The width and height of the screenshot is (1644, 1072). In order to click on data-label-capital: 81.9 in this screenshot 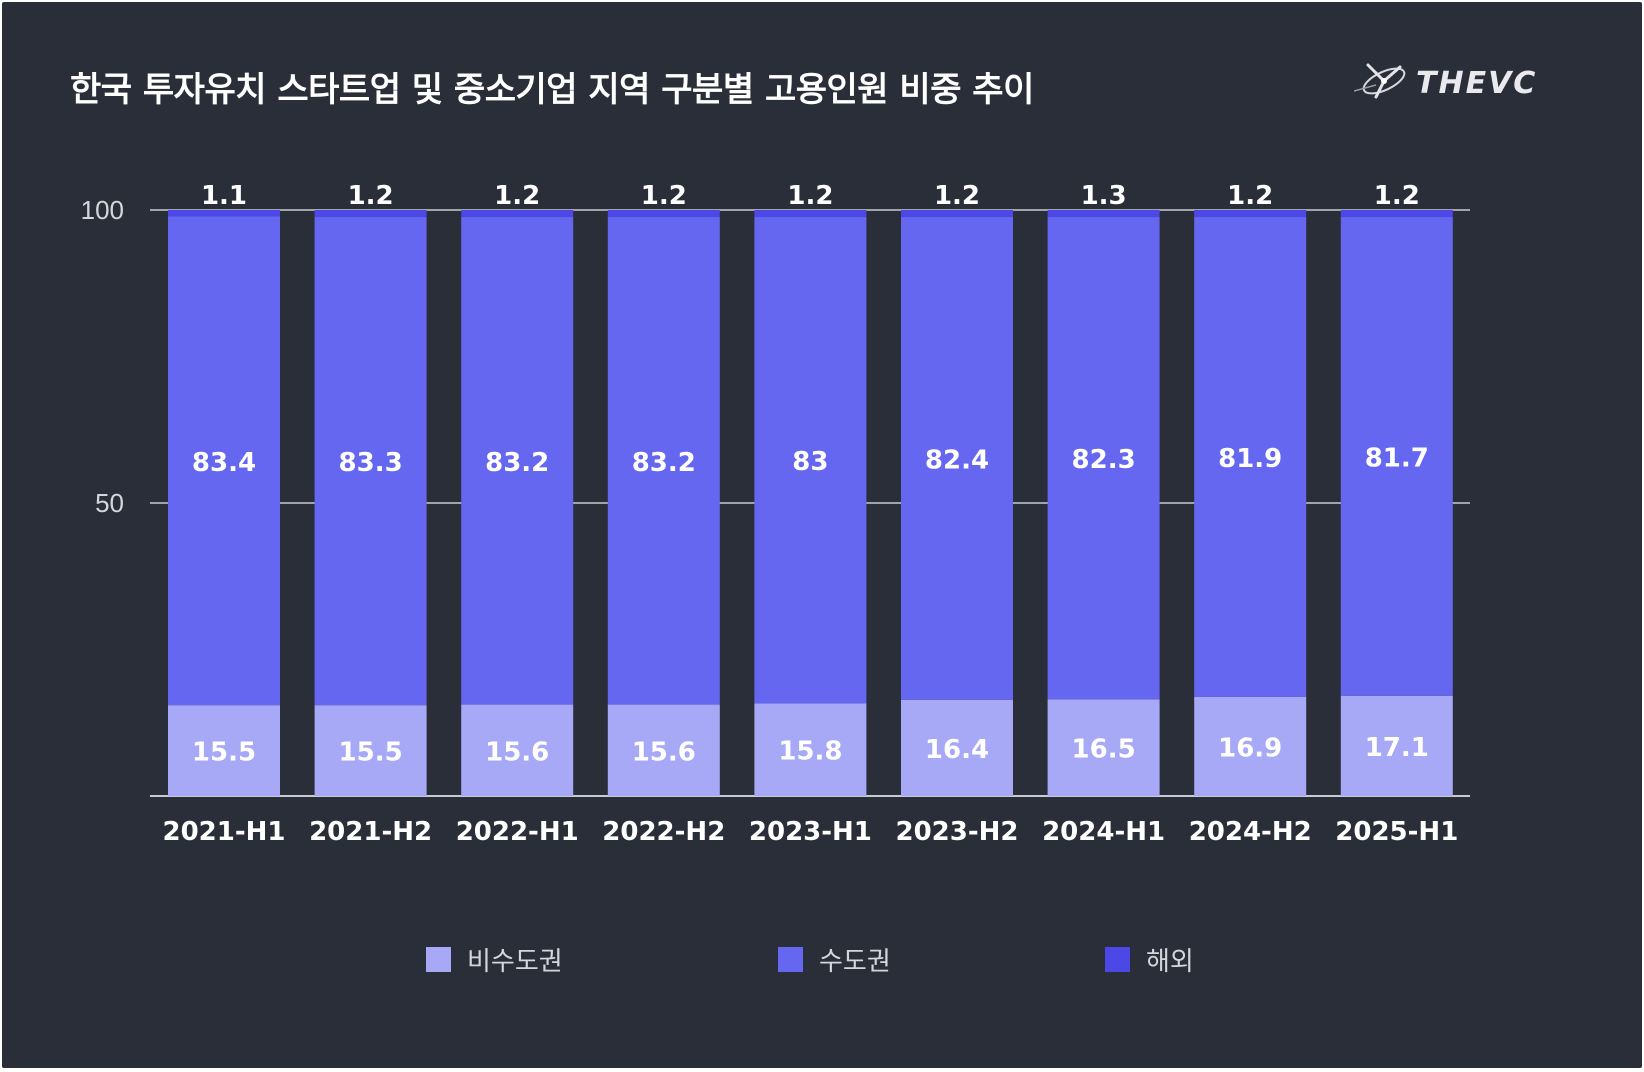, I will do `click(1250, 459)`.